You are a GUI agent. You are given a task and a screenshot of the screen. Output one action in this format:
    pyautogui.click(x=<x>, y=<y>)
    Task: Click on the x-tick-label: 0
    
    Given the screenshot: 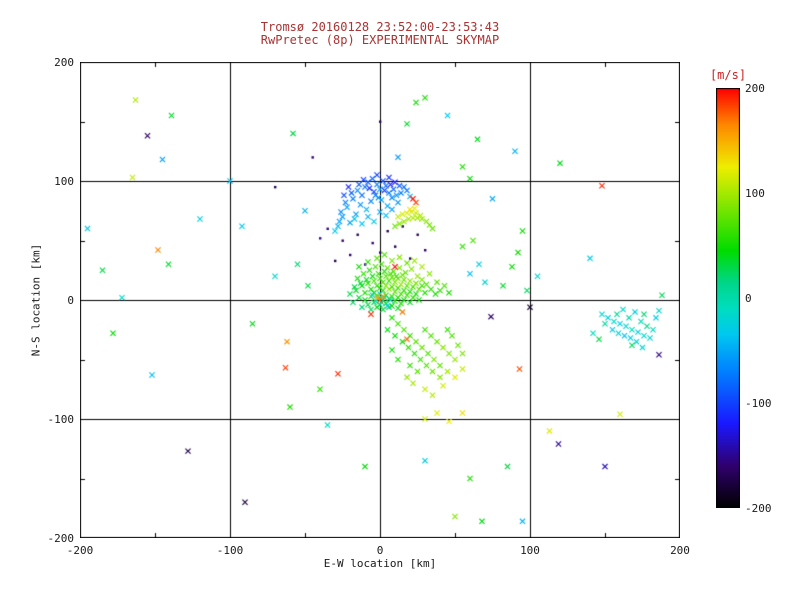 What is the action you would take?
    pyautogui.click(x=380, y=550)
    